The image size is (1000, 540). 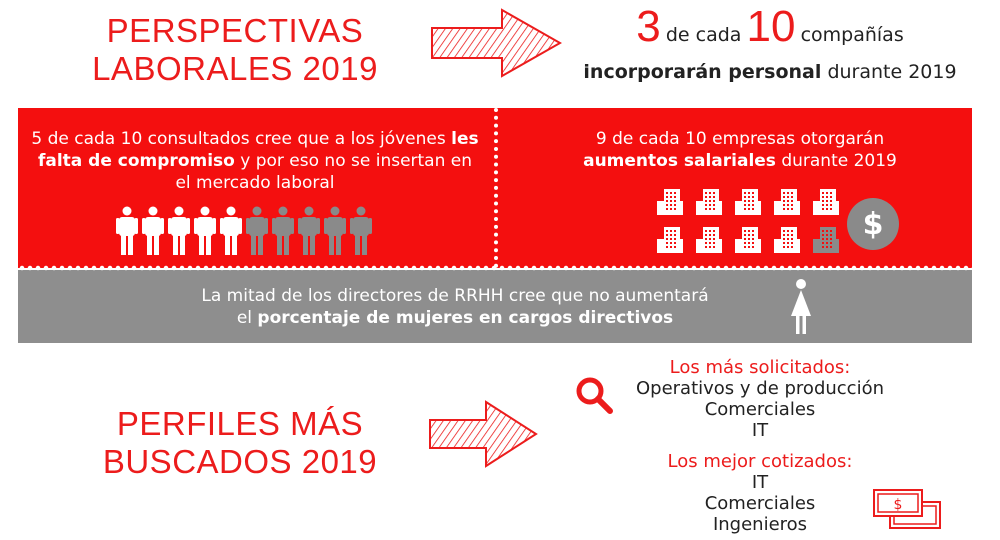 I want to click on women-stat-band, so click(x=495, y=306).